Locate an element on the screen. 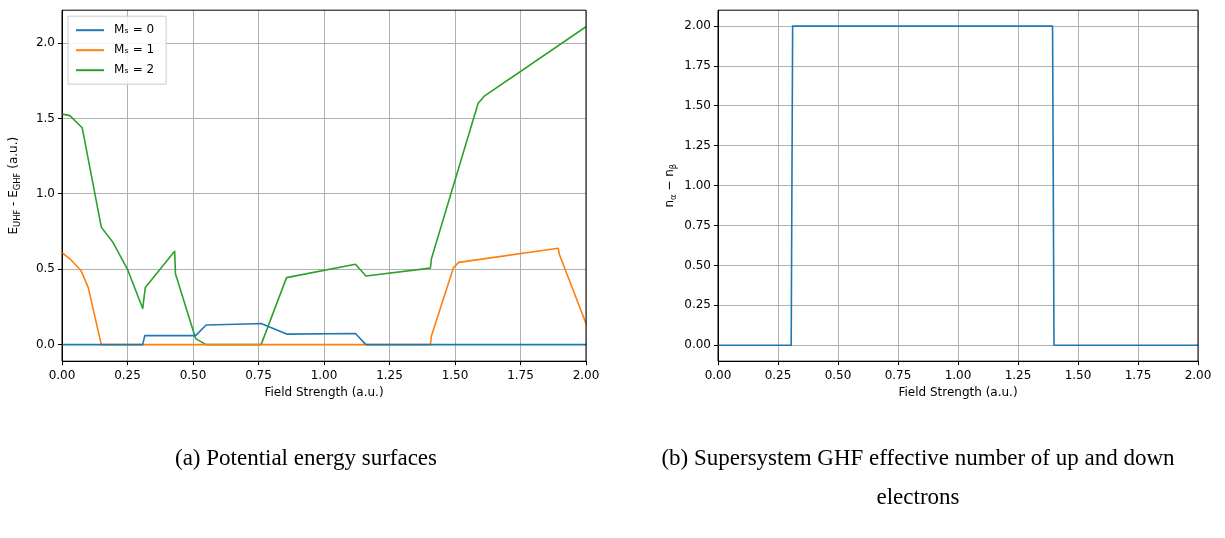 Image resolution: width=1225 pixels, height=538 pixels. y-tick-label: 1.75 is located at coordinates (697, 65).